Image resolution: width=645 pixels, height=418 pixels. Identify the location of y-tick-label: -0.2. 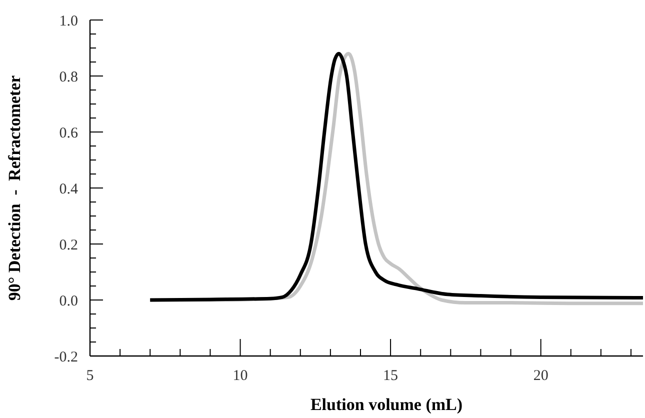
(66, 357).